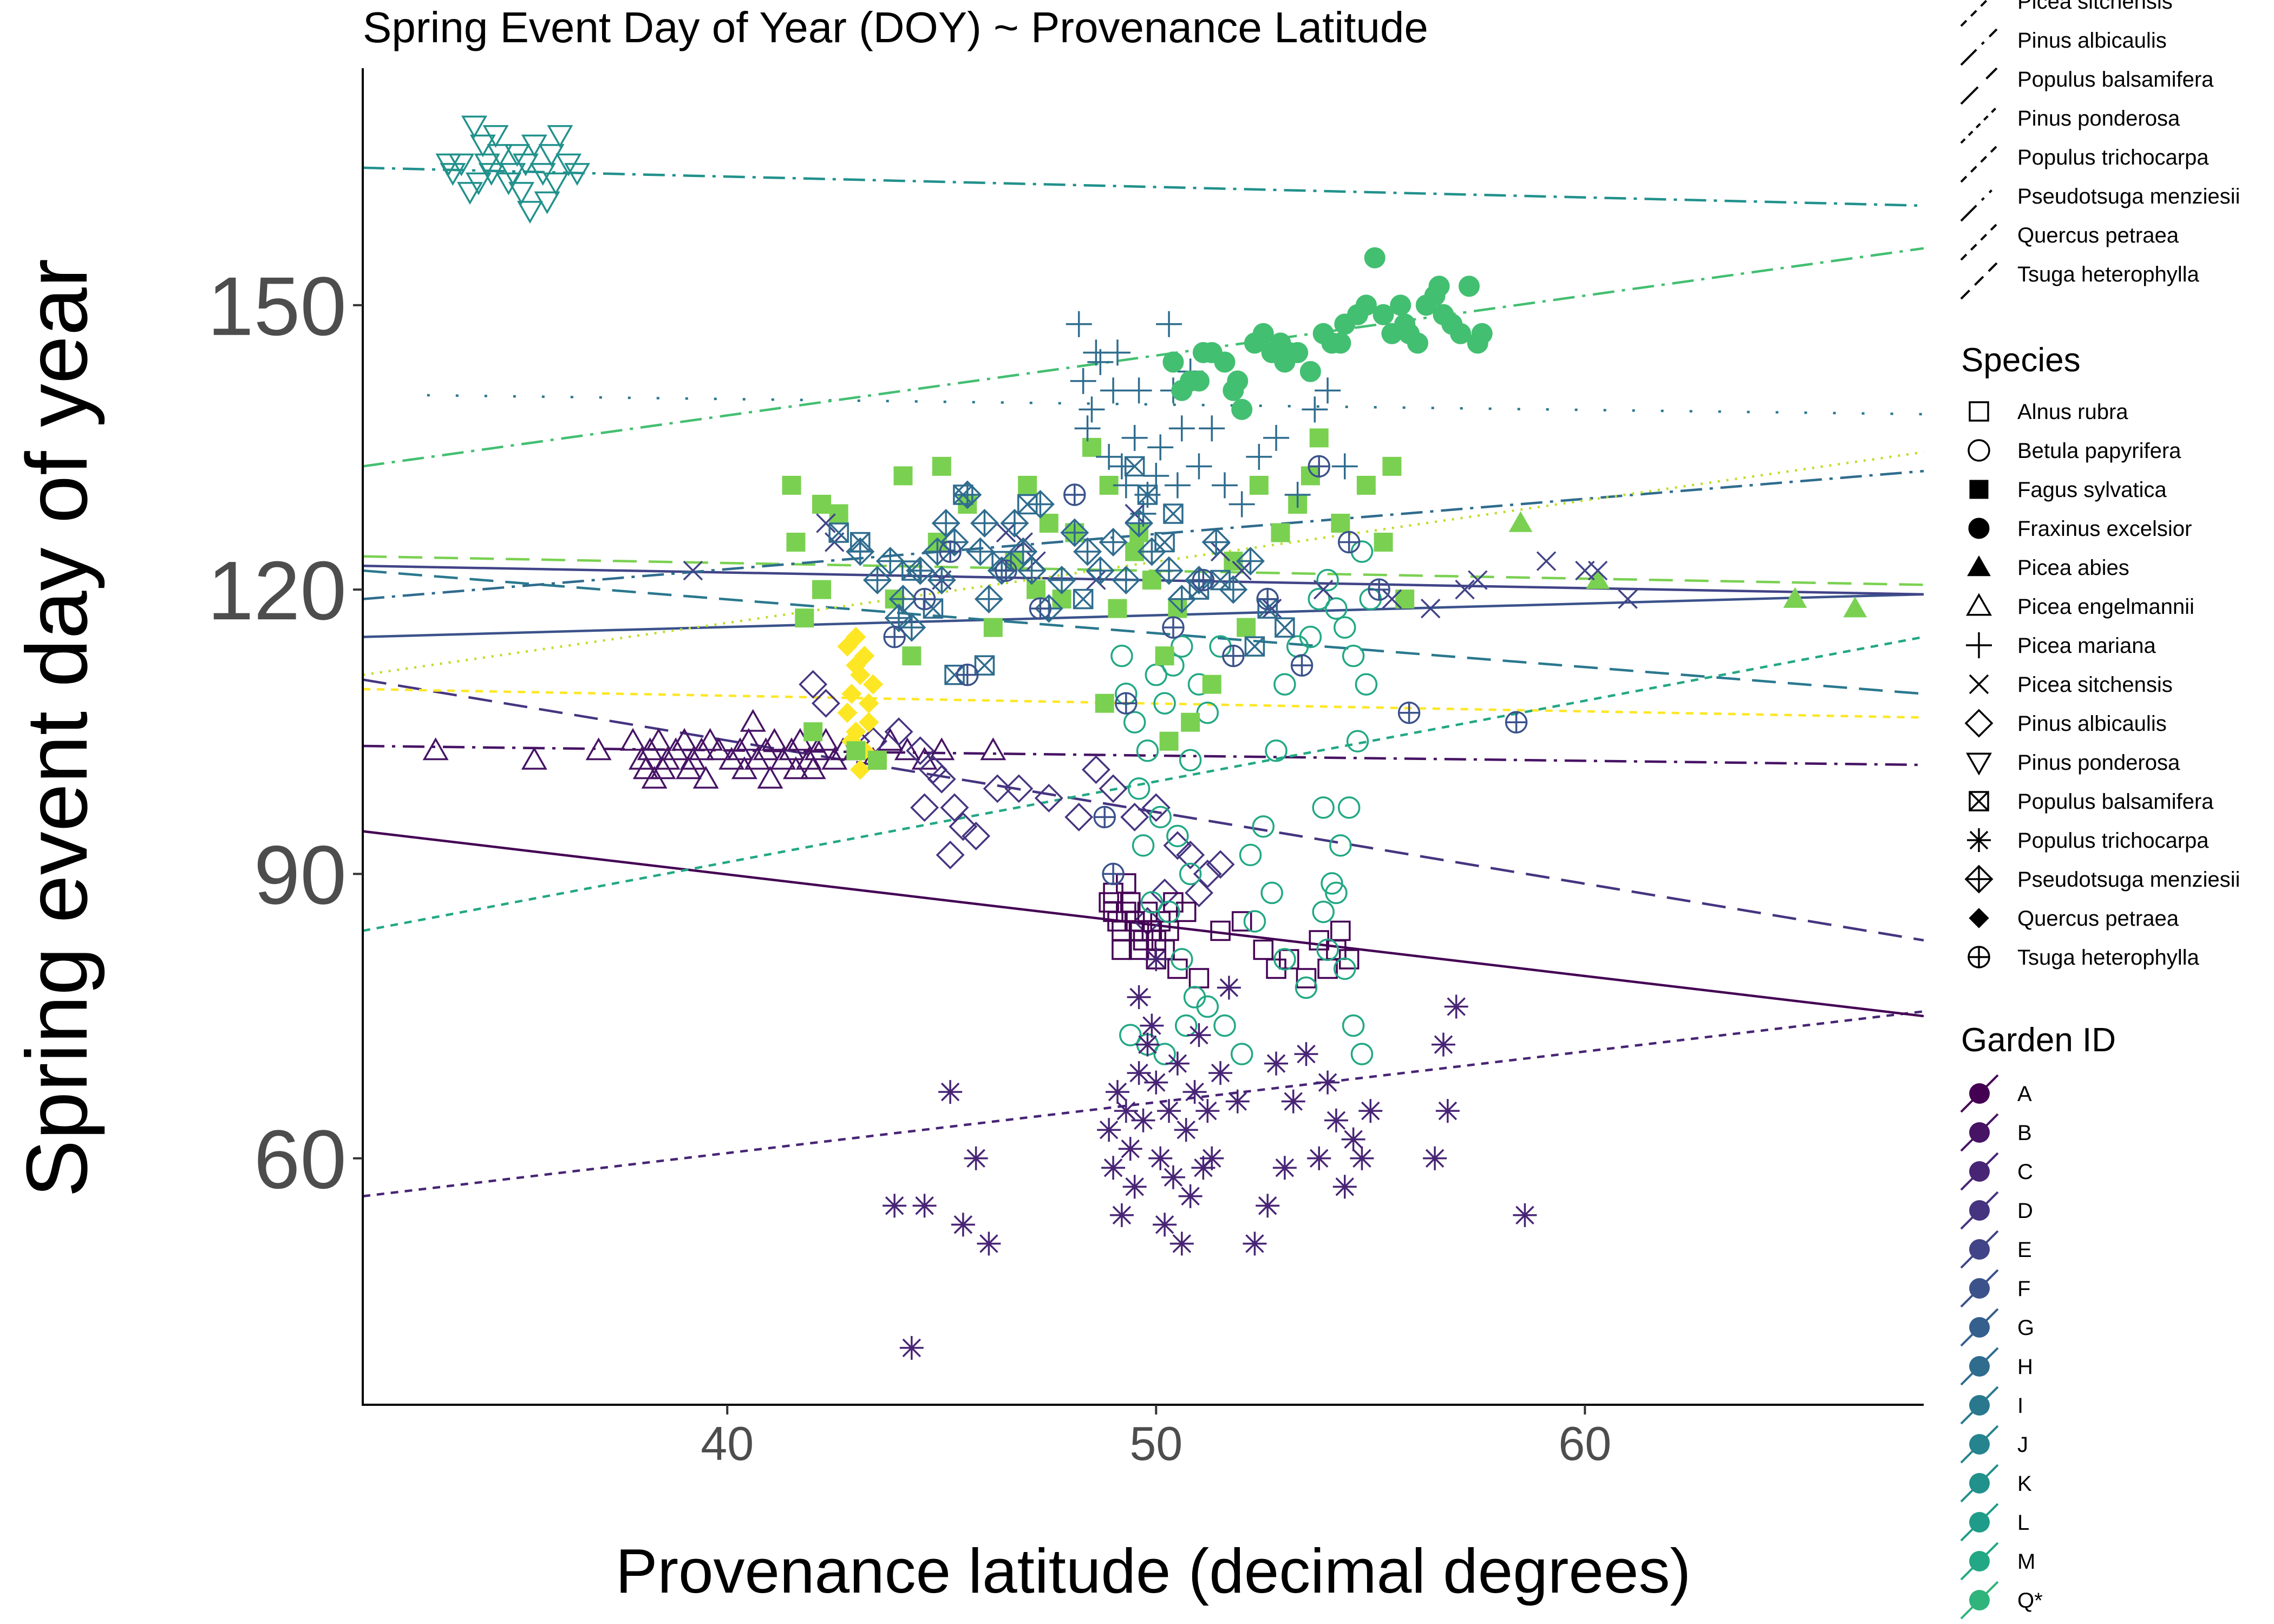 The height and width of the screenshot is (1624, 2274). Describe the element at coordinates (2026, 1328) in the screenshot. I see `garden-legend-label: G` at that location.